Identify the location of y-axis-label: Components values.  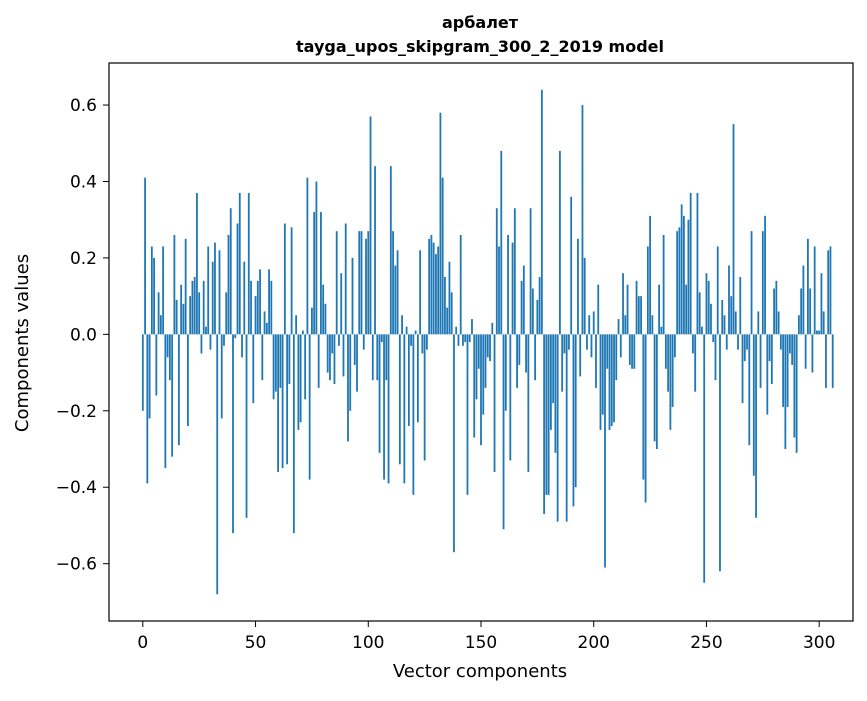
(22, 343).